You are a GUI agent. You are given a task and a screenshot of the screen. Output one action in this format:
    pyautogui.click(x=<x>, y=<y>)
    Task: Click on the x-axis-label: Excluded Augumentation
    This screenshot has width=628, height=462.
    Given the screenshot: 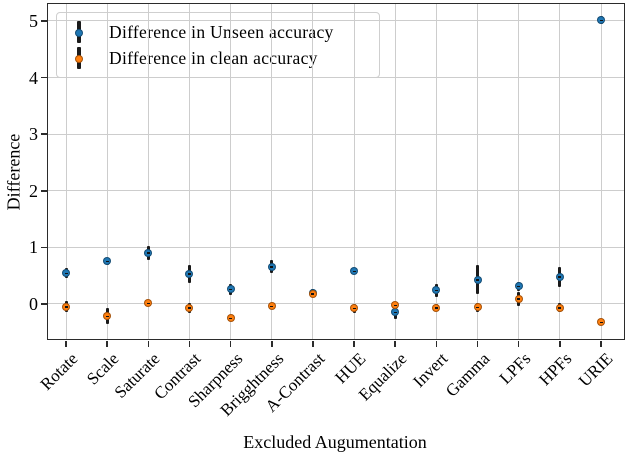 What is the action you would take?
    pyautogui.click(x=335, y=442)
    